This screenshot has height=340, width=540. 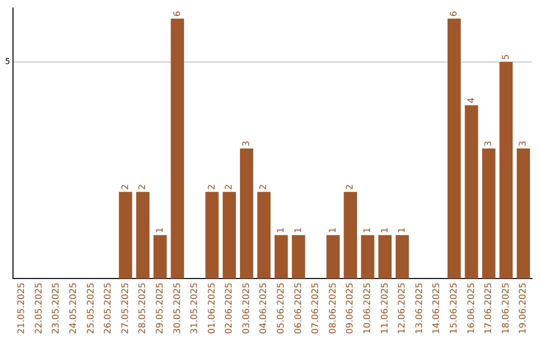 What do you see at coordinates (368, 308) in the screenshot?
I see `x-tick-label: 10.06.2025` at bounding box center [368, 308].